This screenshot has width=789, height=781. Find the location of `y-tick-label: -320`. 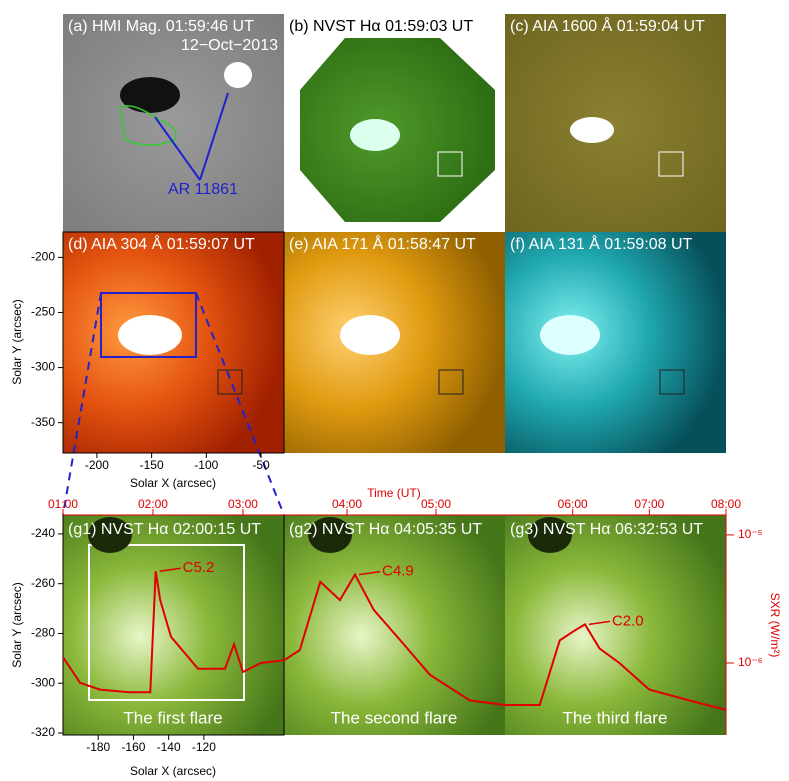

y-tick-label: -320 is located at coordinates (43, 732).